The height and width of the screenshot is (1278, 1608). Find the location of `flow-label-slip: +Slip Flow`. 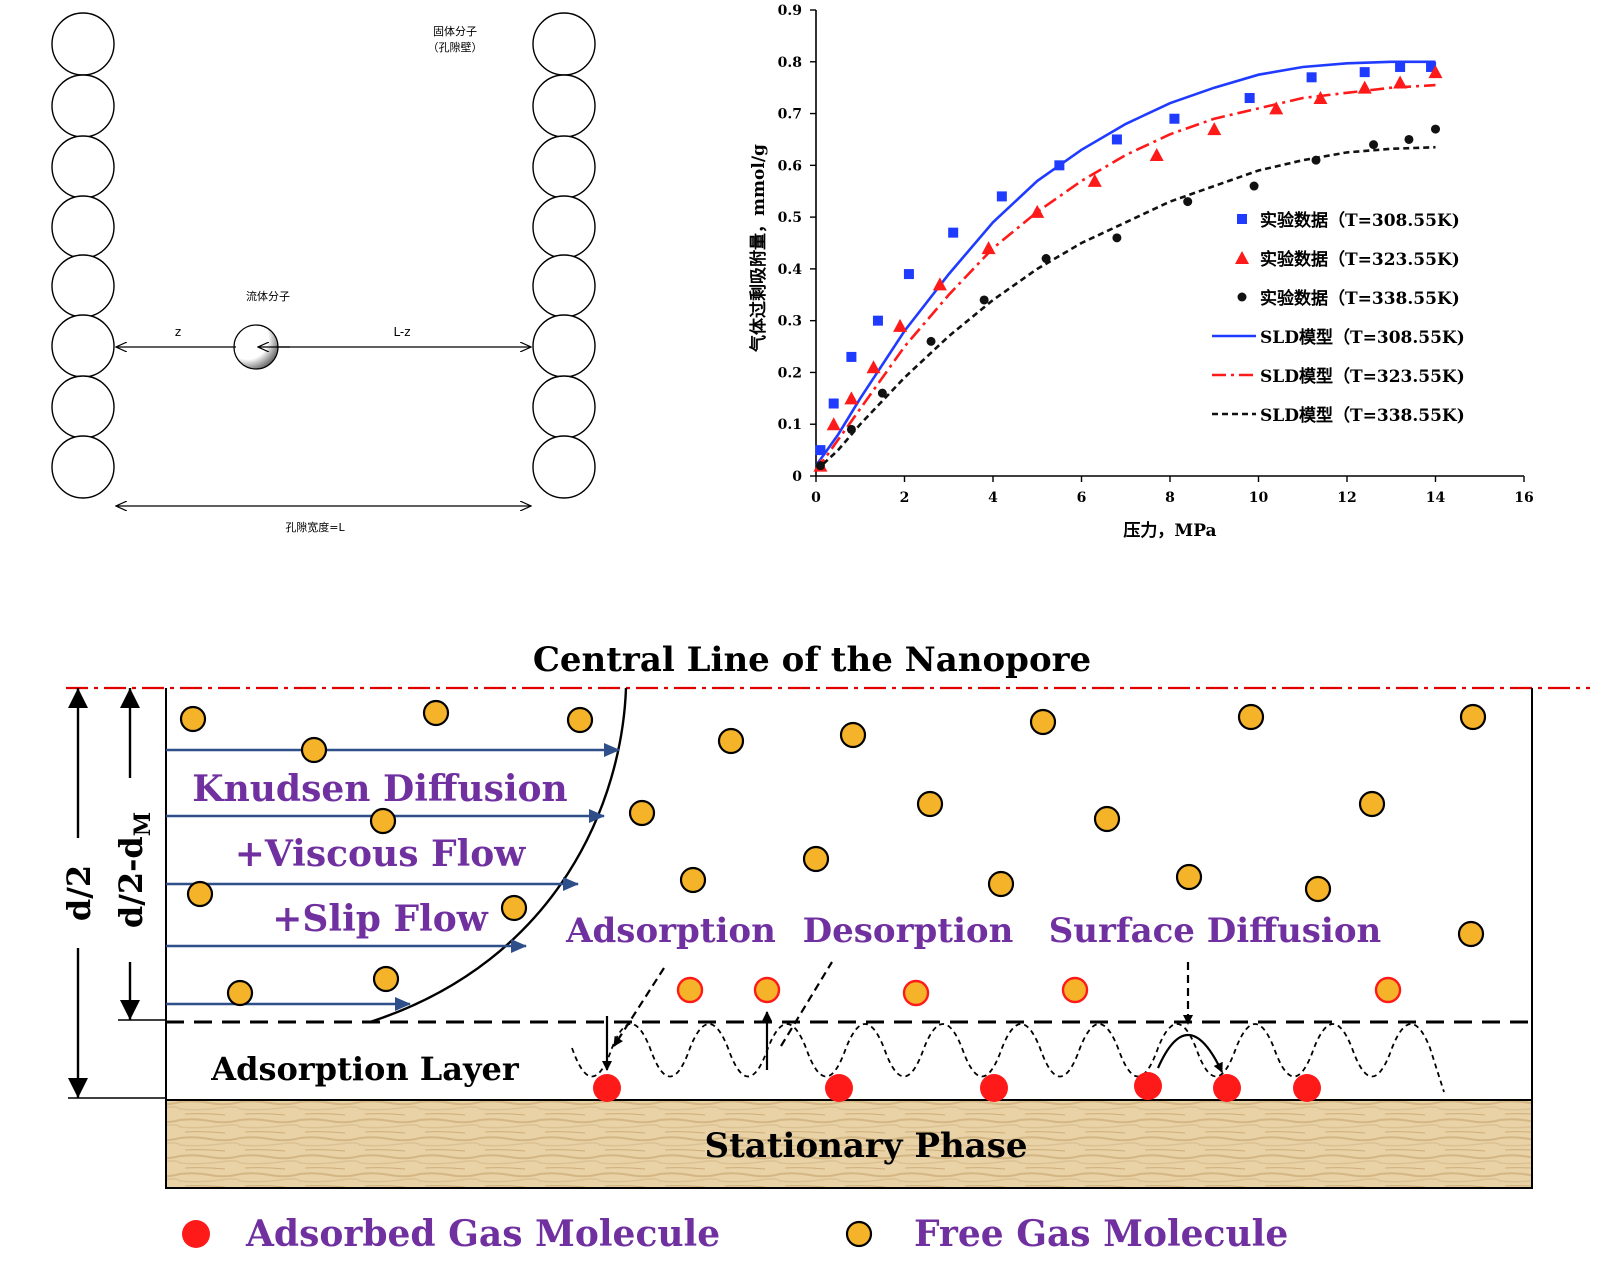

flow-label-slip: +Slip Flow is located at coordinates (380, 919).